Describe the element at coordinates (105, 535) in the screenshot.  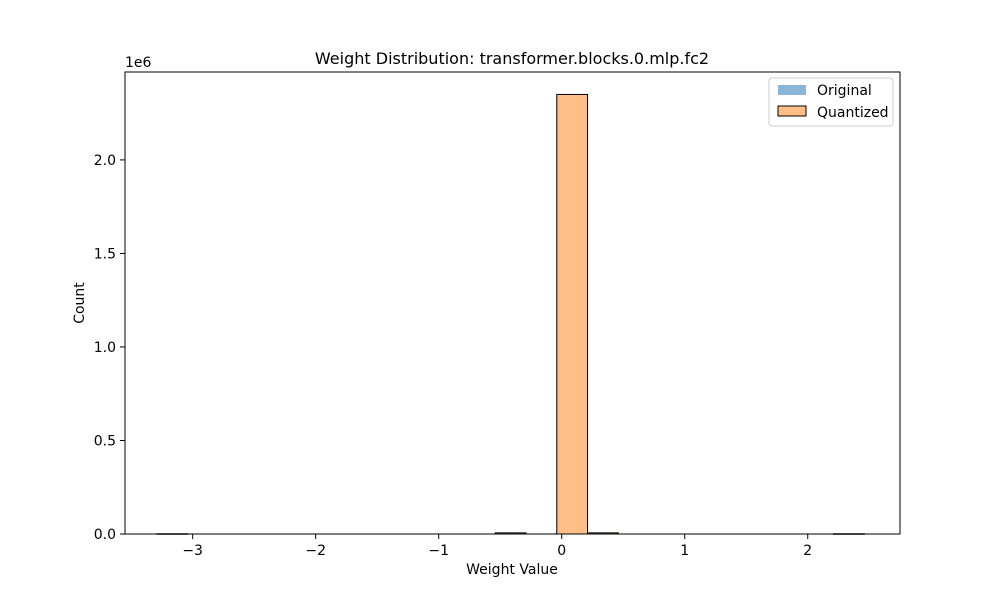
I see `y-tick-label: 0.0` at that location.